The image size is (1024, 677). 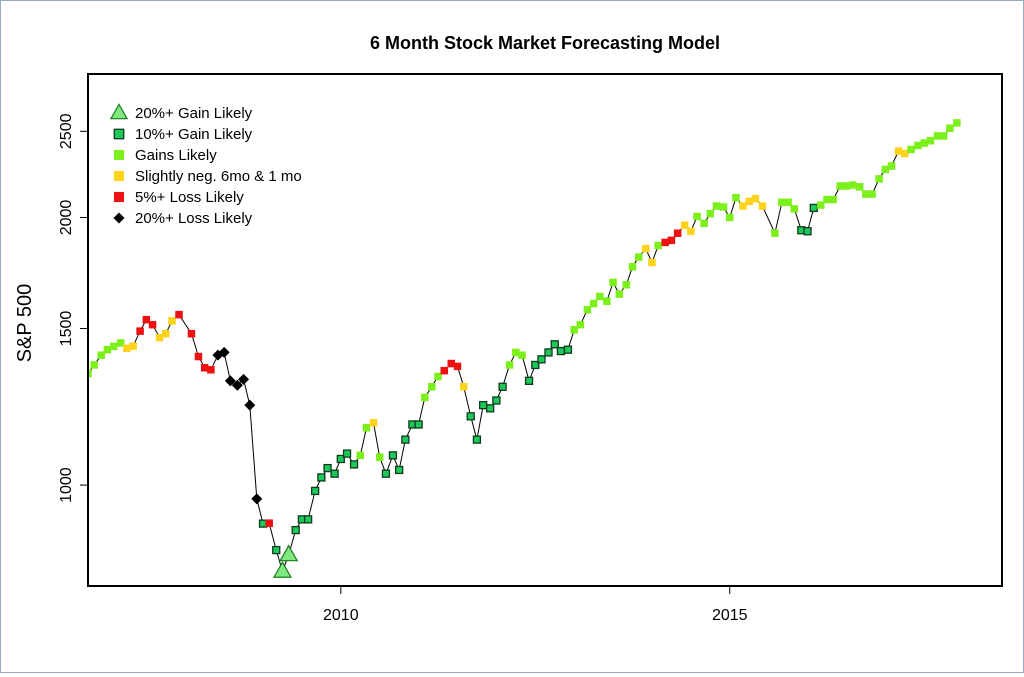 I want to click on legend-marker-g10, so click(x=119, y=134).